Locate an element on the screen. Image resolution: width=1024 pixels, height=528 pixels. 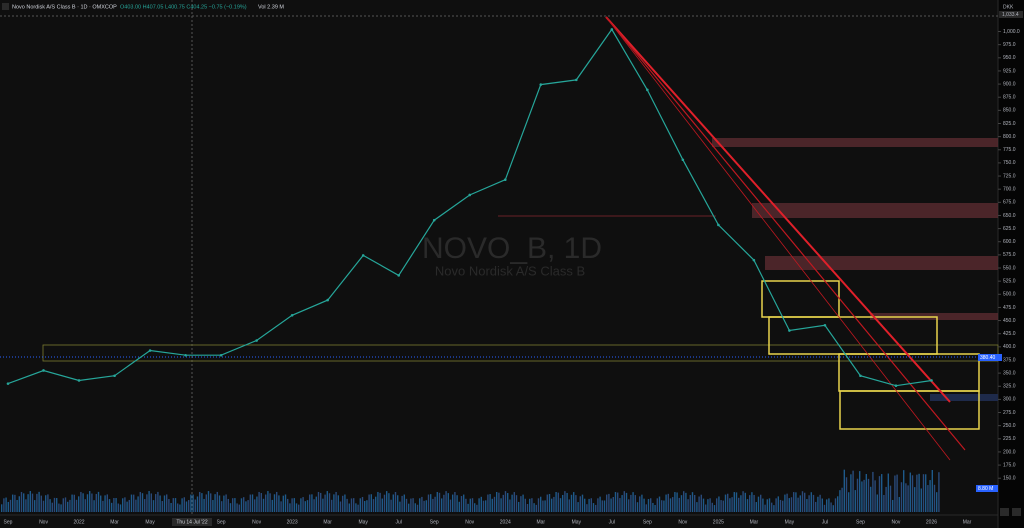
x-tick-label: 2023 is located at coordinates (292, 522).